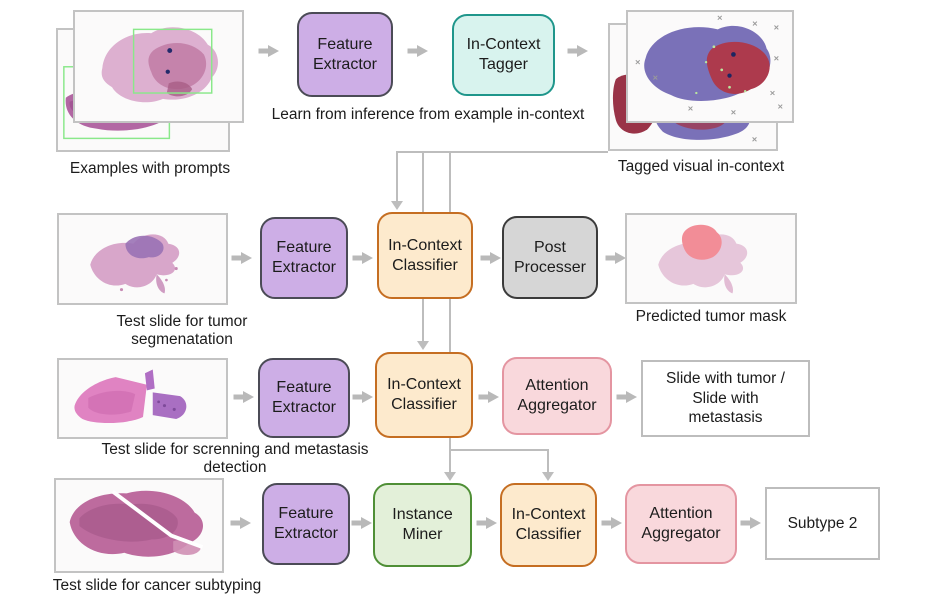  I want to click on box-label: In-Context Tagger, so click(503, 54).